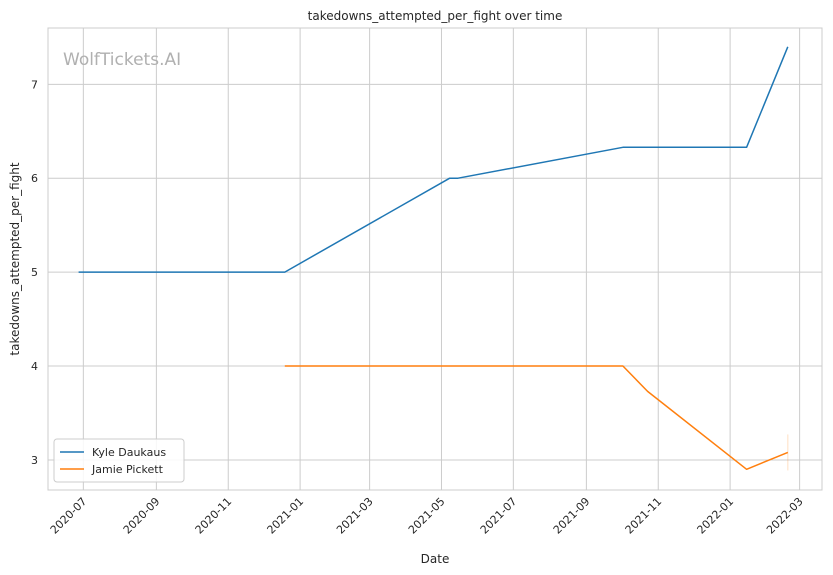 The height and width of the screenshot is (575, 833). What do you see at coordinates (129, 452) in the screenshot?
I see `legend-label: Kyle Daukaus` at bounding box center [129, 452].